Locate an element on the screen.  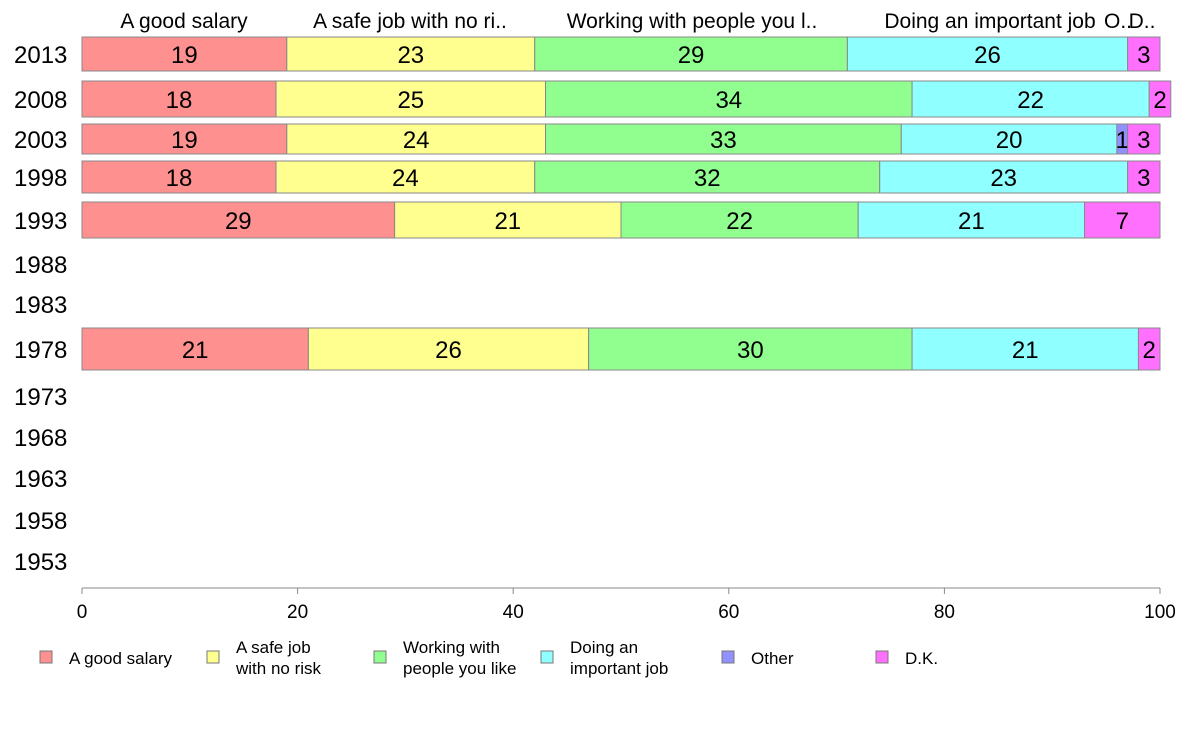
x-tick-label: 80 is located at coordinates (944, 612).